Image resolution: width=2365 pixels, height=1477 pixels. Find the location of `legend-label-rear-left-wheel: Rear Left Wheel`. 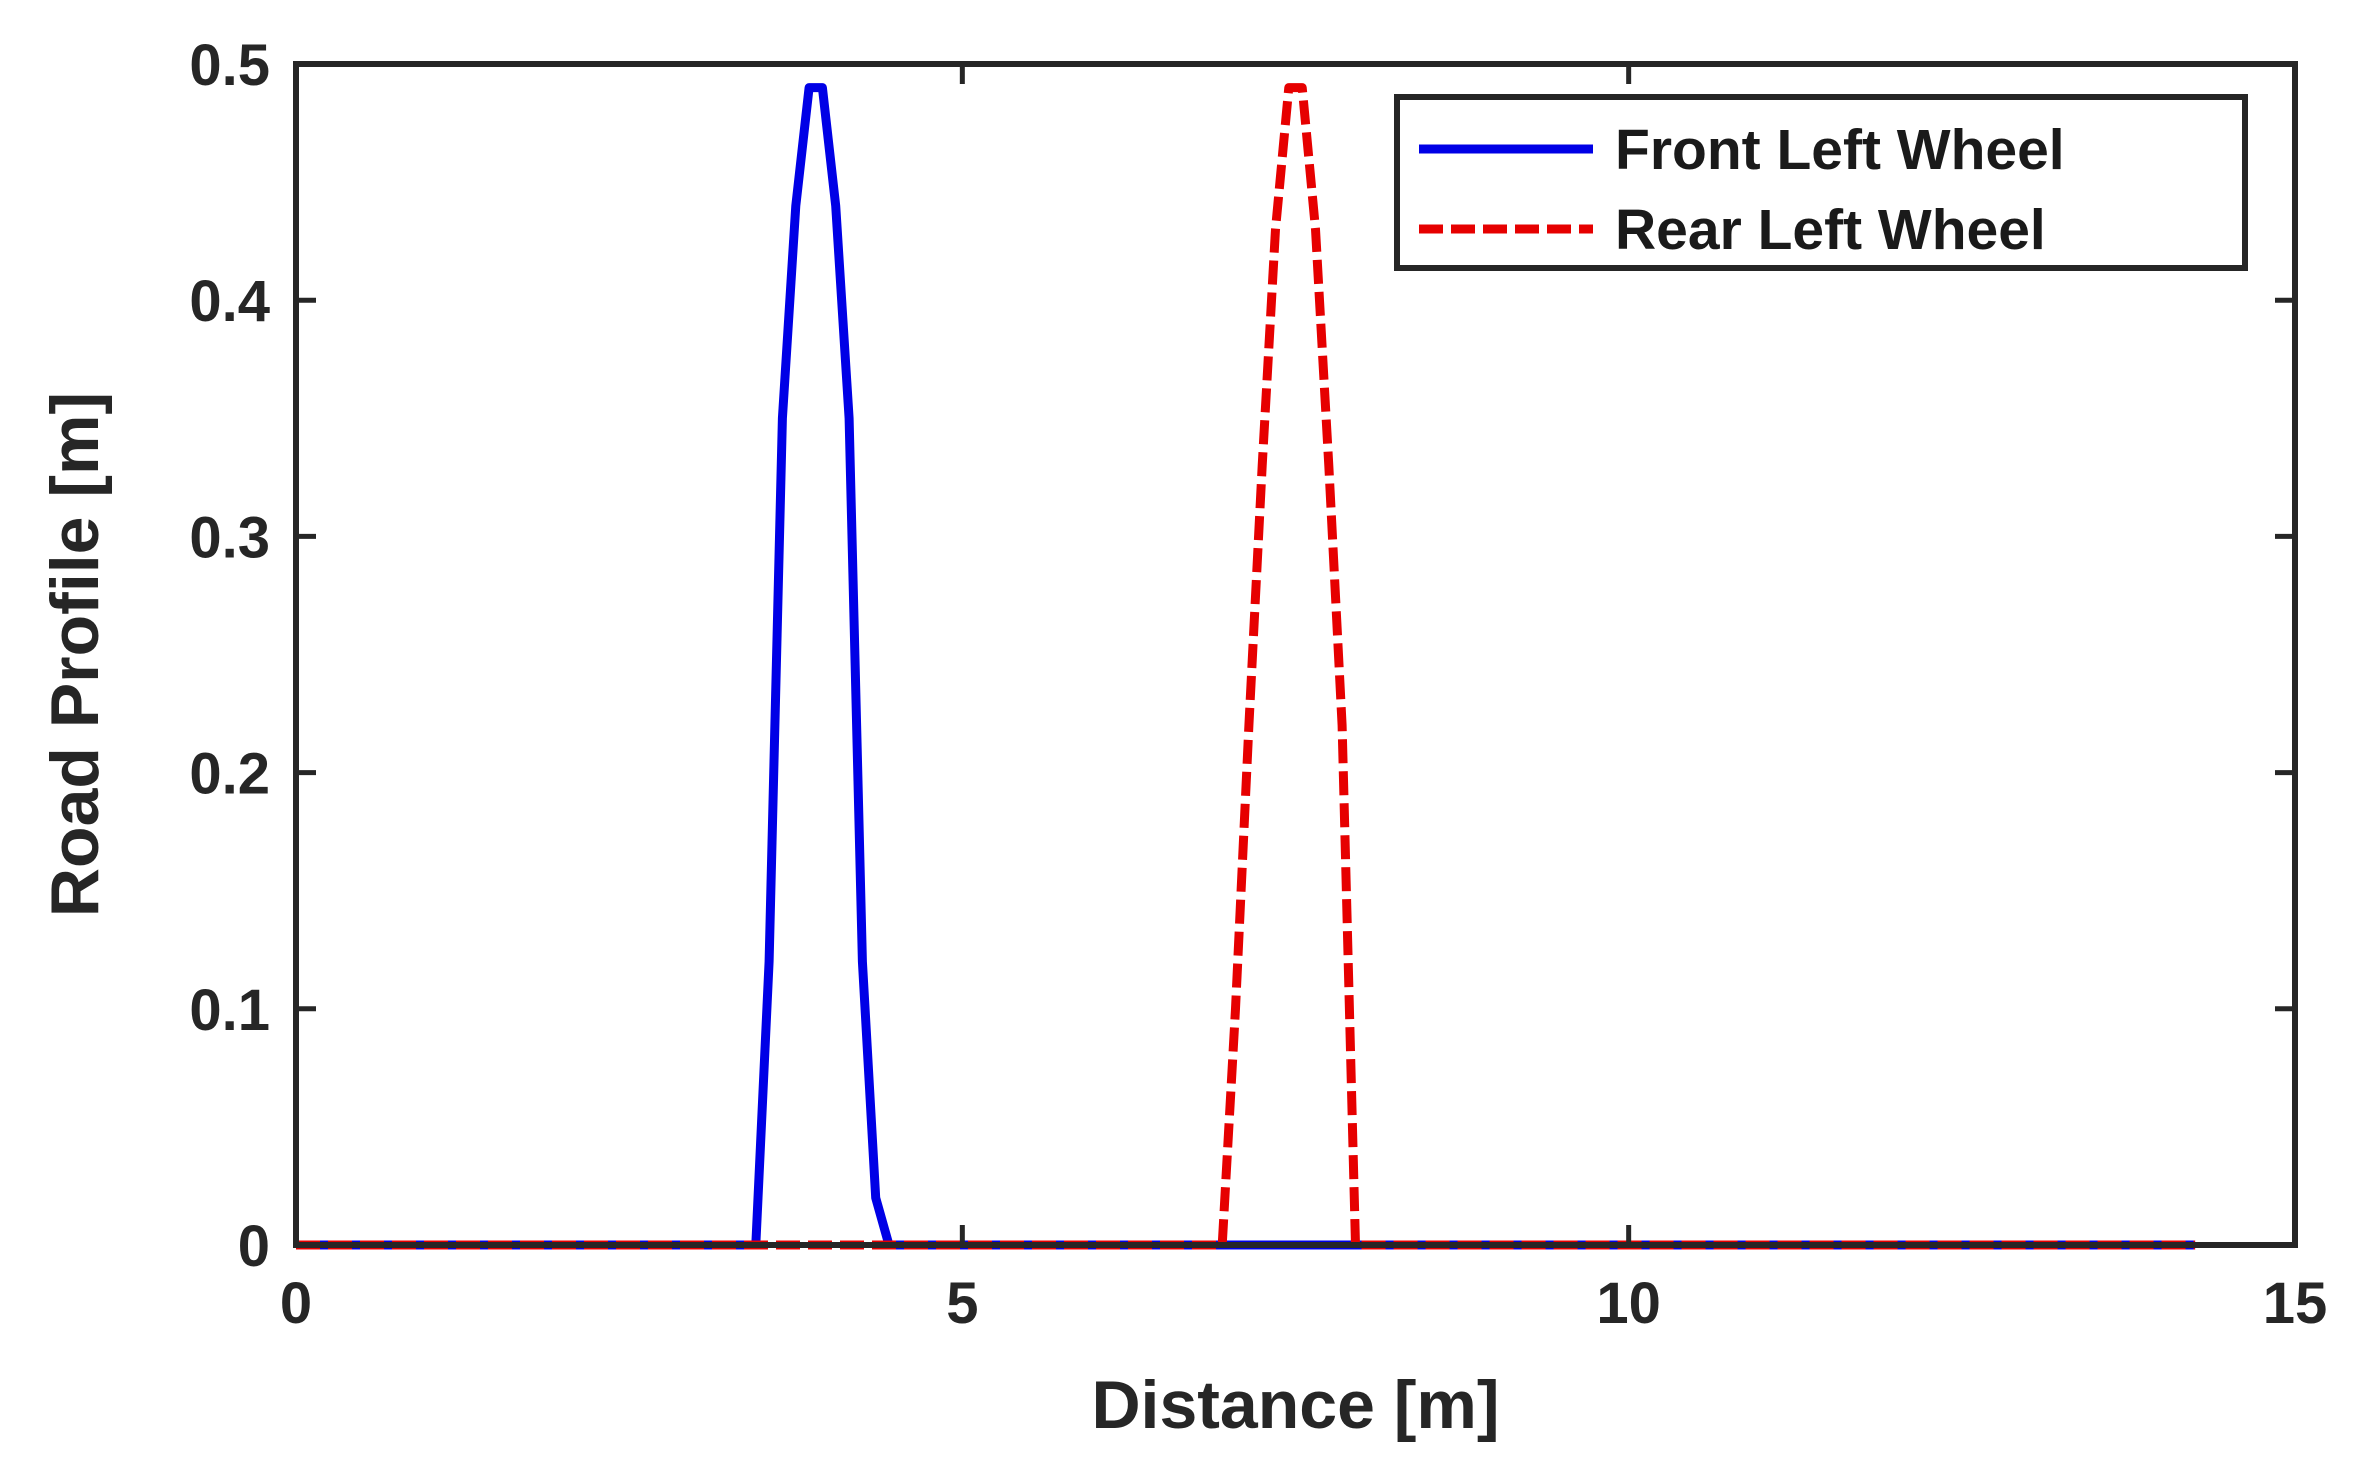

legend-label-rear-left-wheel: Rear Left Wheel is located at coordinates (1830, 230).